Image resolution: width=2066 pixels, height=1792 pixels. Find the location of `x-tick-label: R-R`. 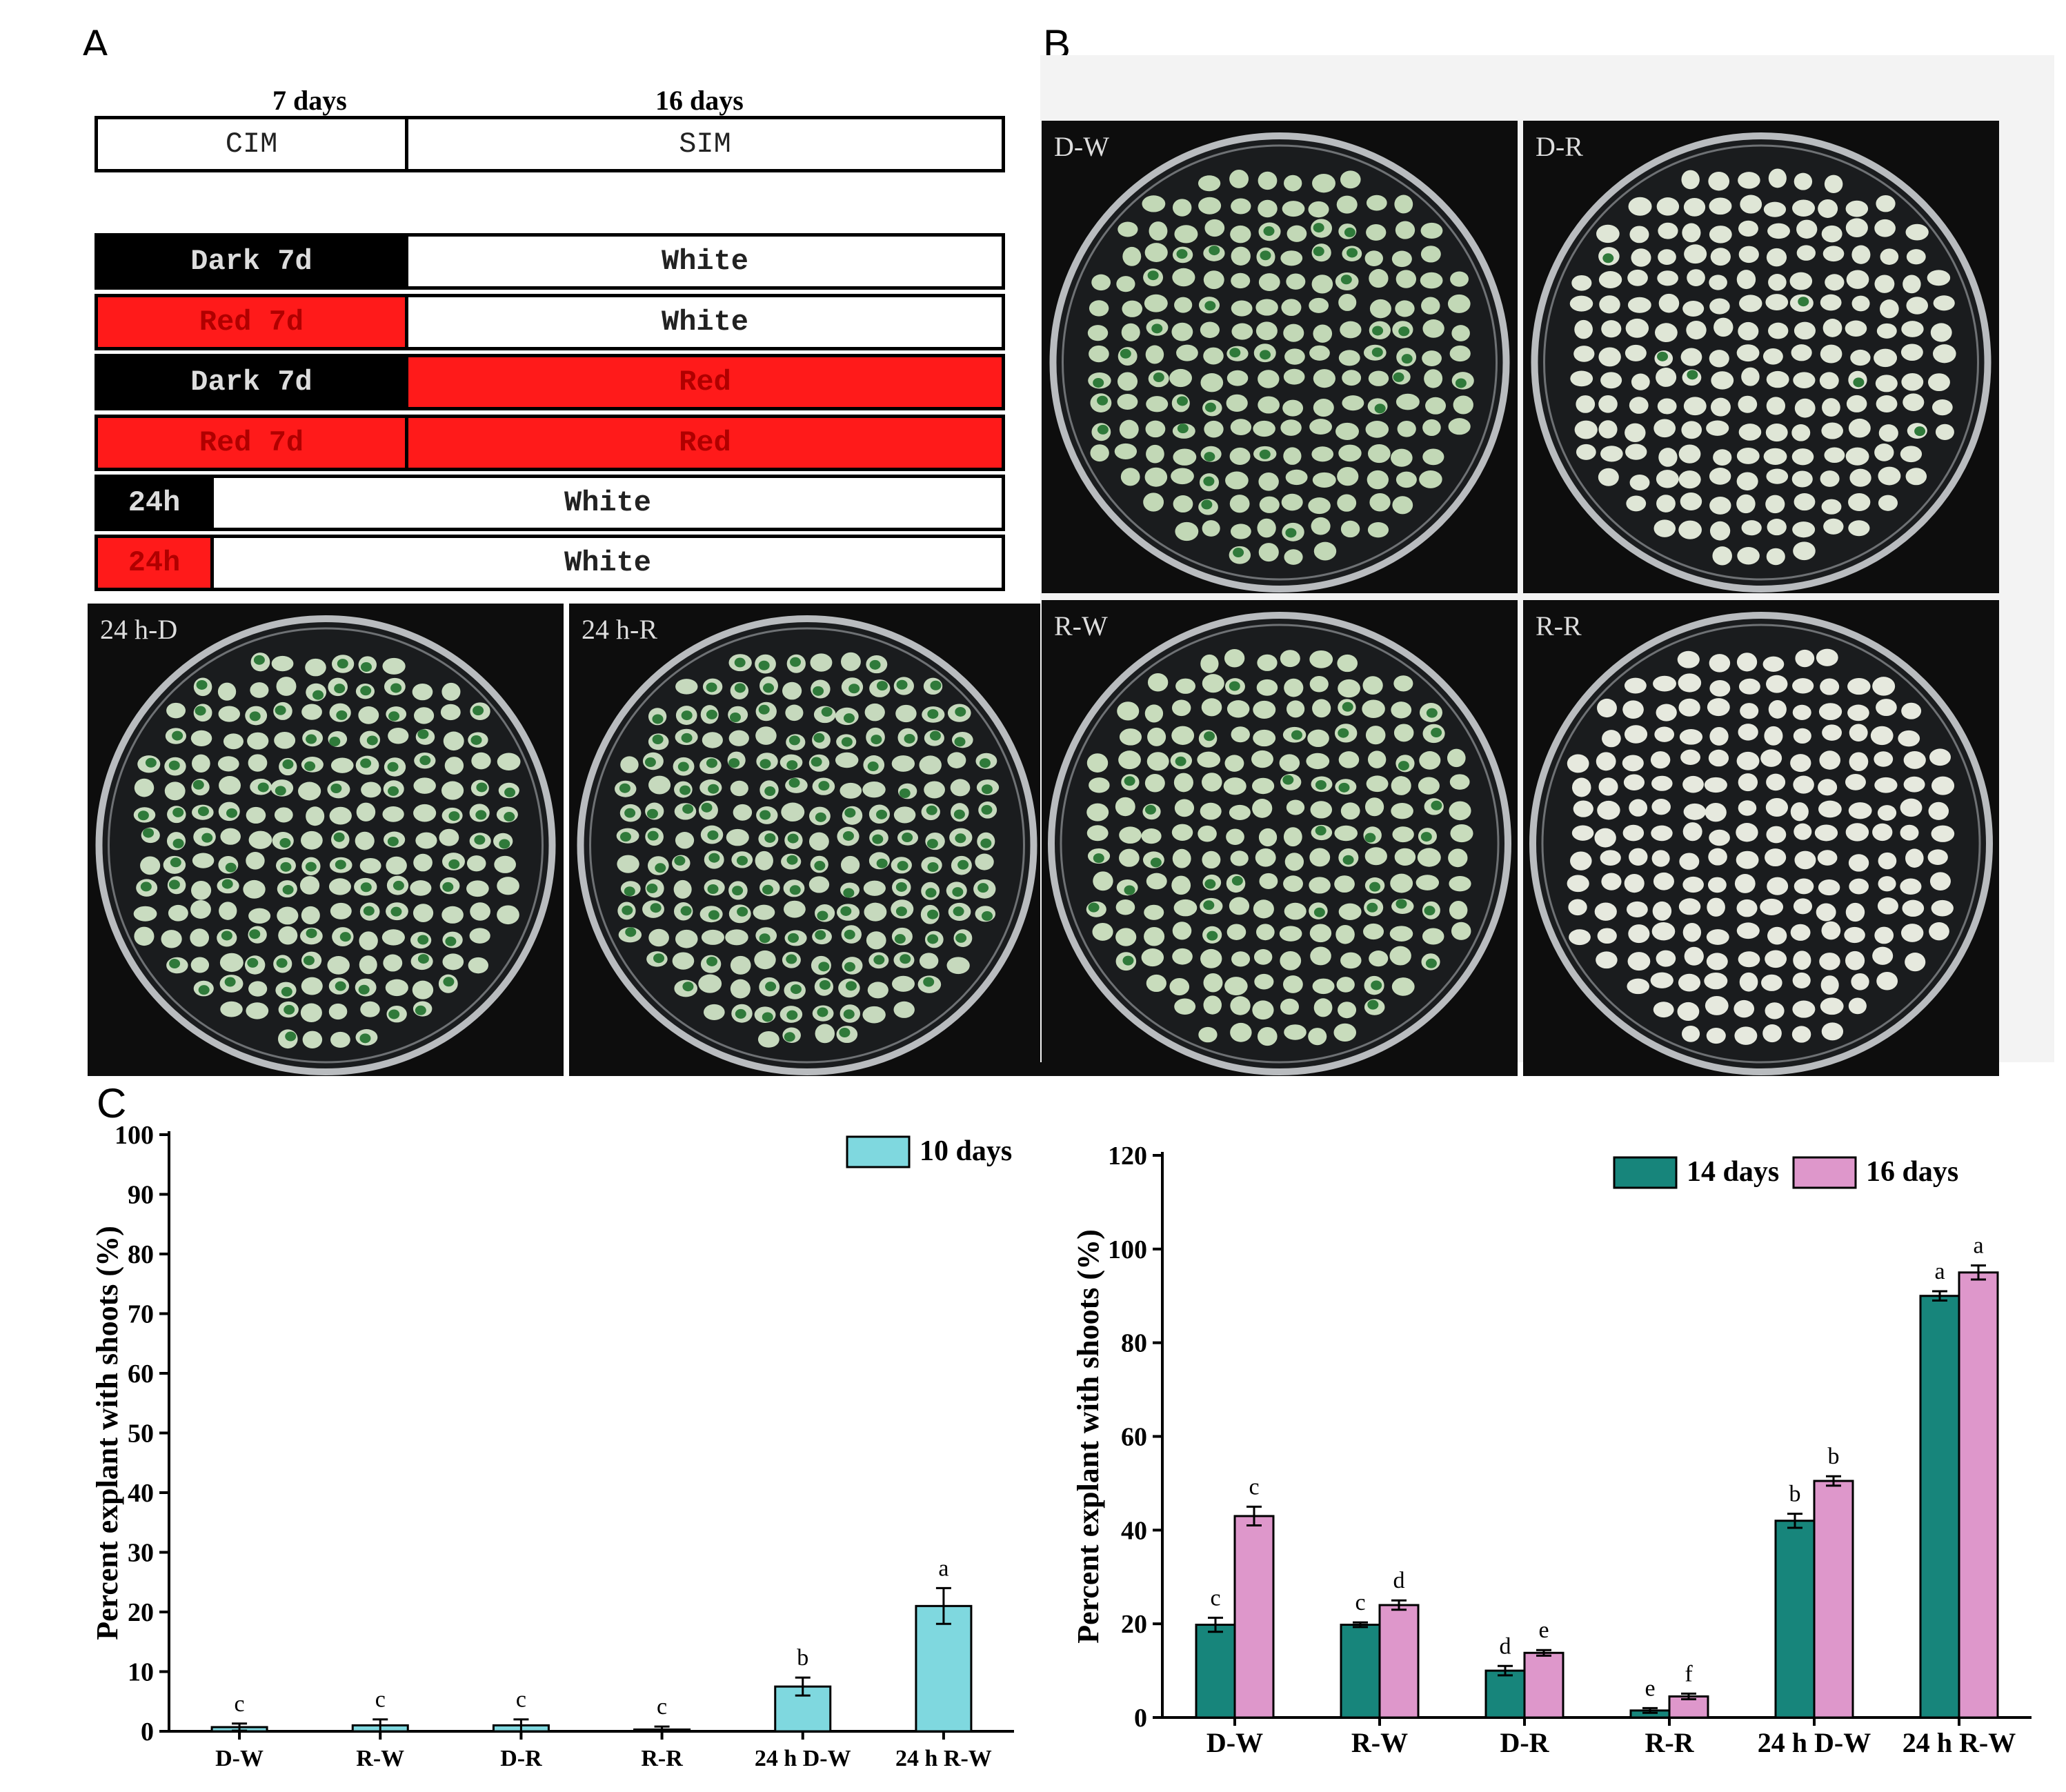

x-tick-label: R-R is located at coordinates (662, 1758).